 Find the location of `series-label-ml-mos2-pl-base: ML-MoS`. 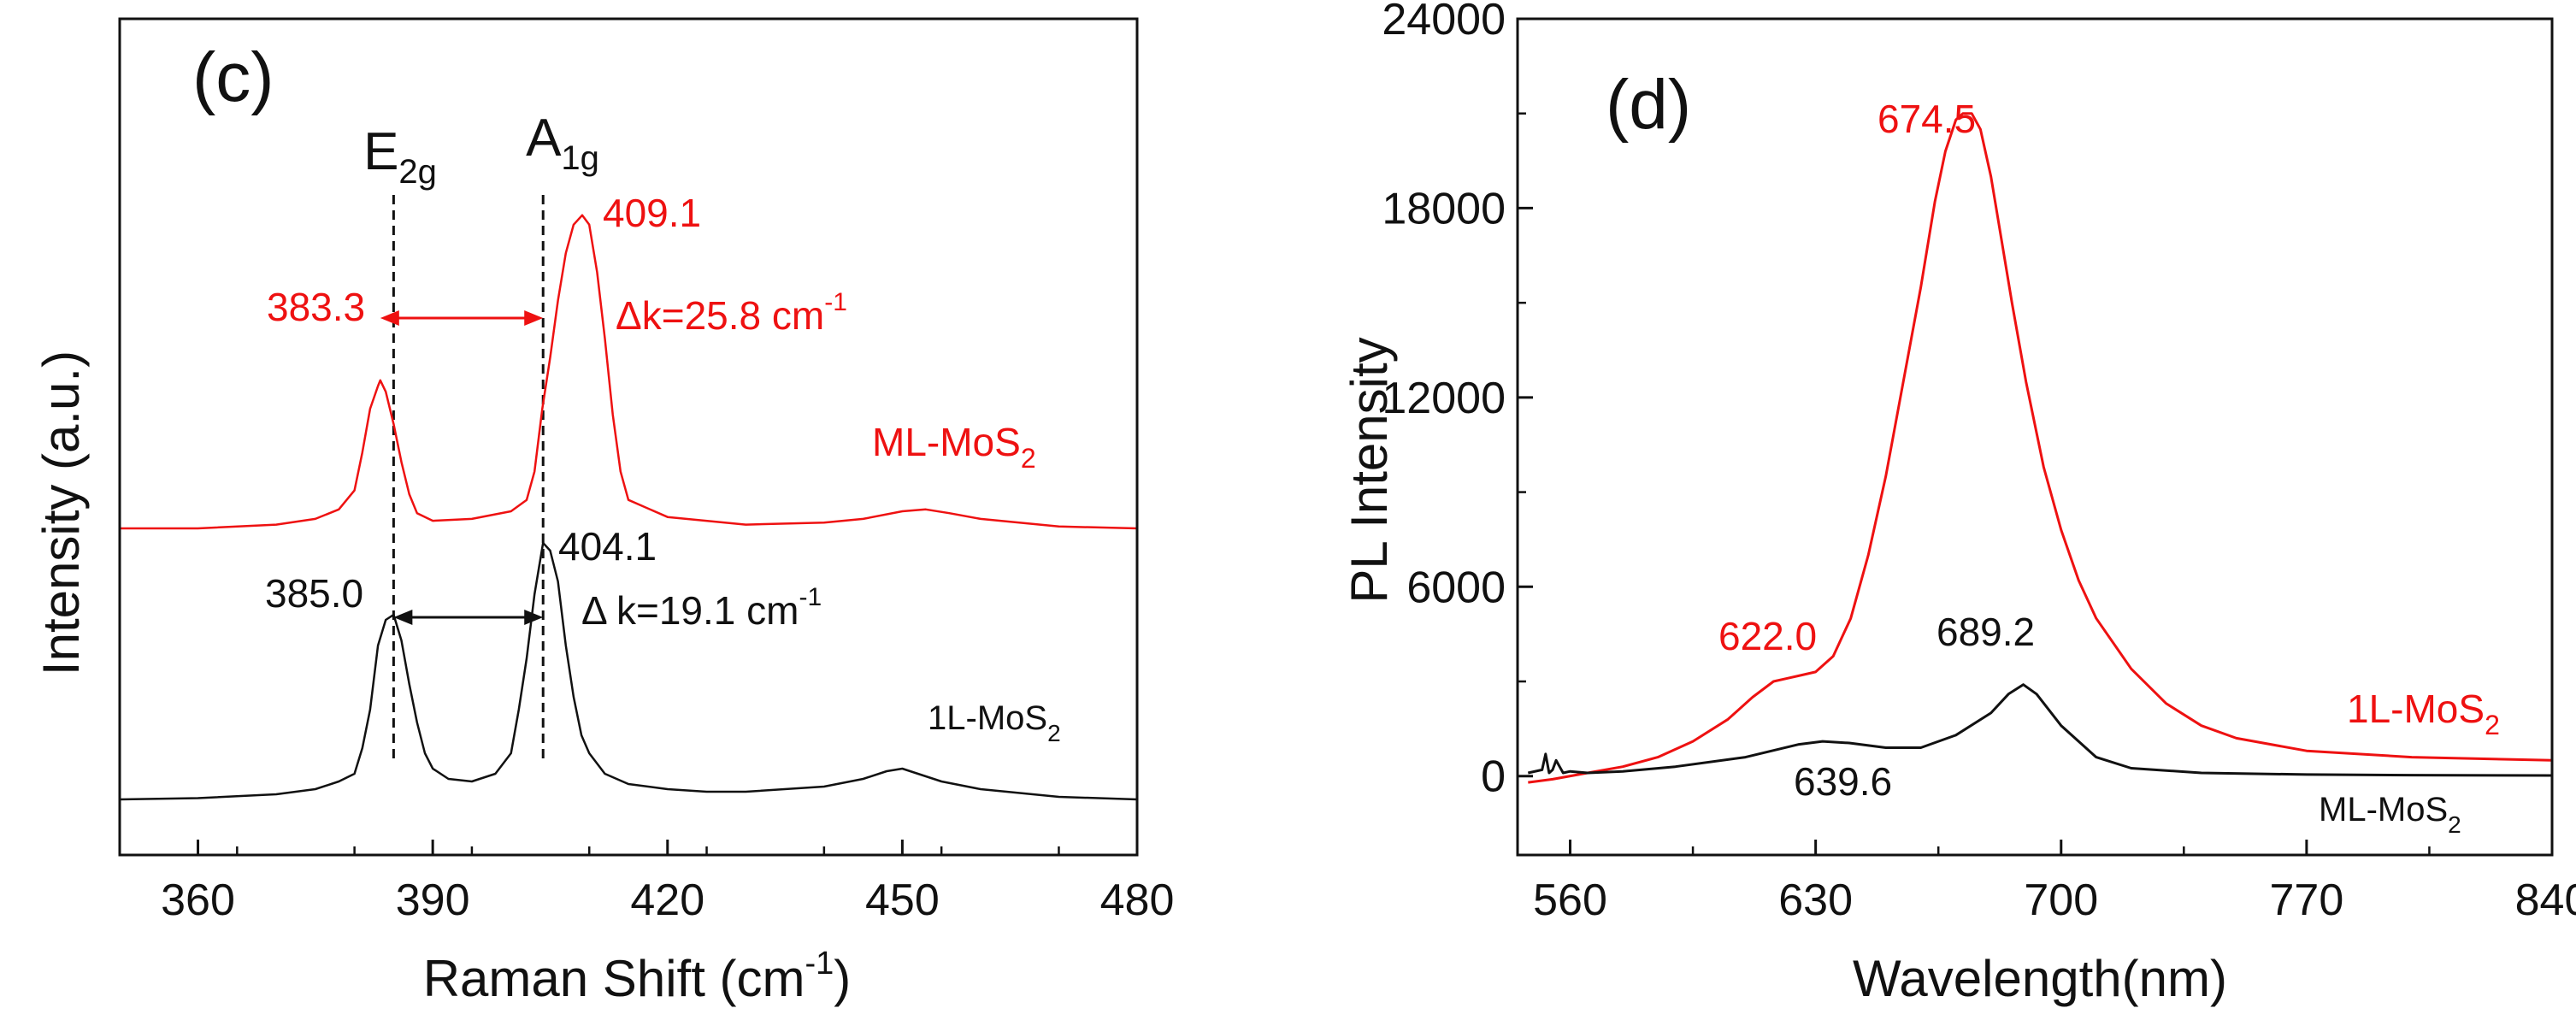

series-label-ml-mos2-pl-base: ML-MoS is located at coordinates (2383, 809).